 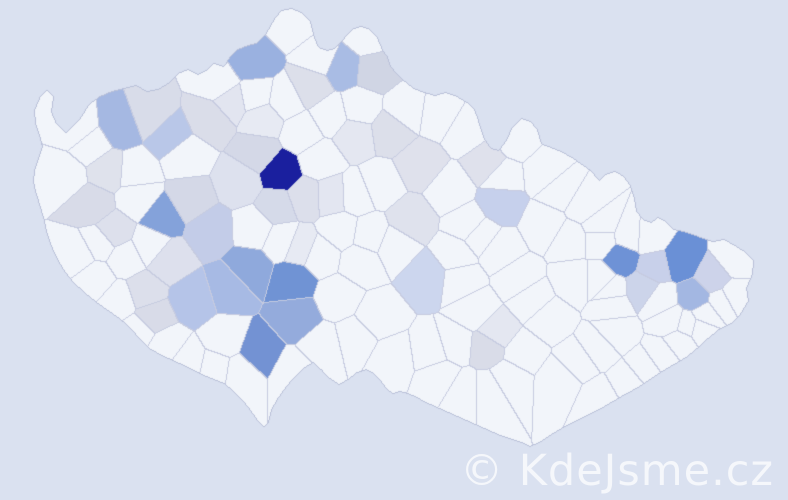 I want to click on watermark-link: © KdeJsme.cz, so click(x=617, y=471).